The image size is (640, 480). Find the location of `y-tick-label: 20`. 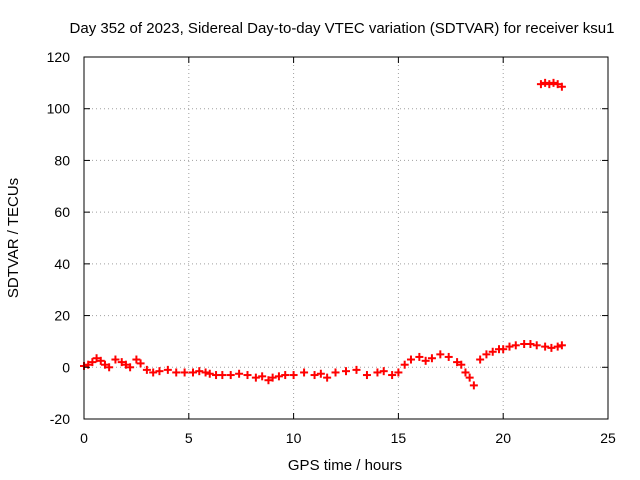

y-tick-label: 20 is located at coordinates (62, 316).